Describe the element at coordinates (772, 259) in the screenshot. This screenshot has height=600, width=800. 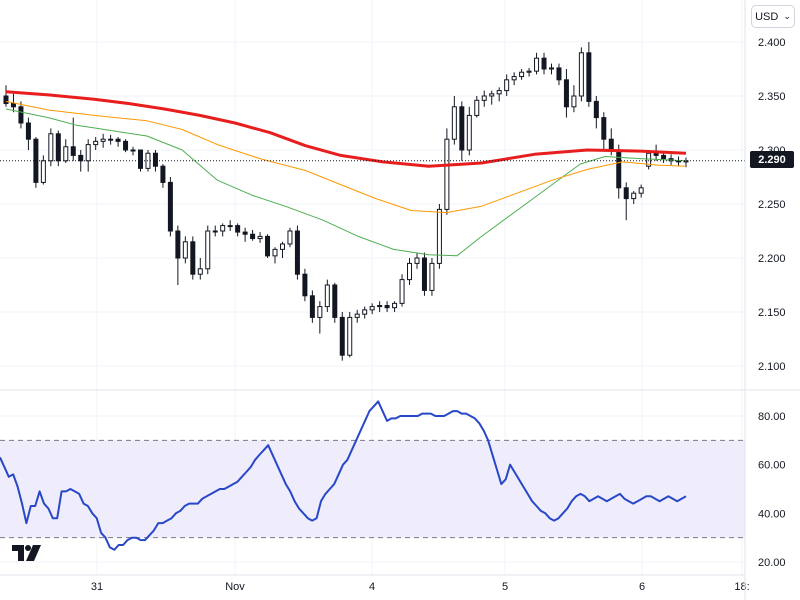
I see `price-tick-label: 2.200` at that location.